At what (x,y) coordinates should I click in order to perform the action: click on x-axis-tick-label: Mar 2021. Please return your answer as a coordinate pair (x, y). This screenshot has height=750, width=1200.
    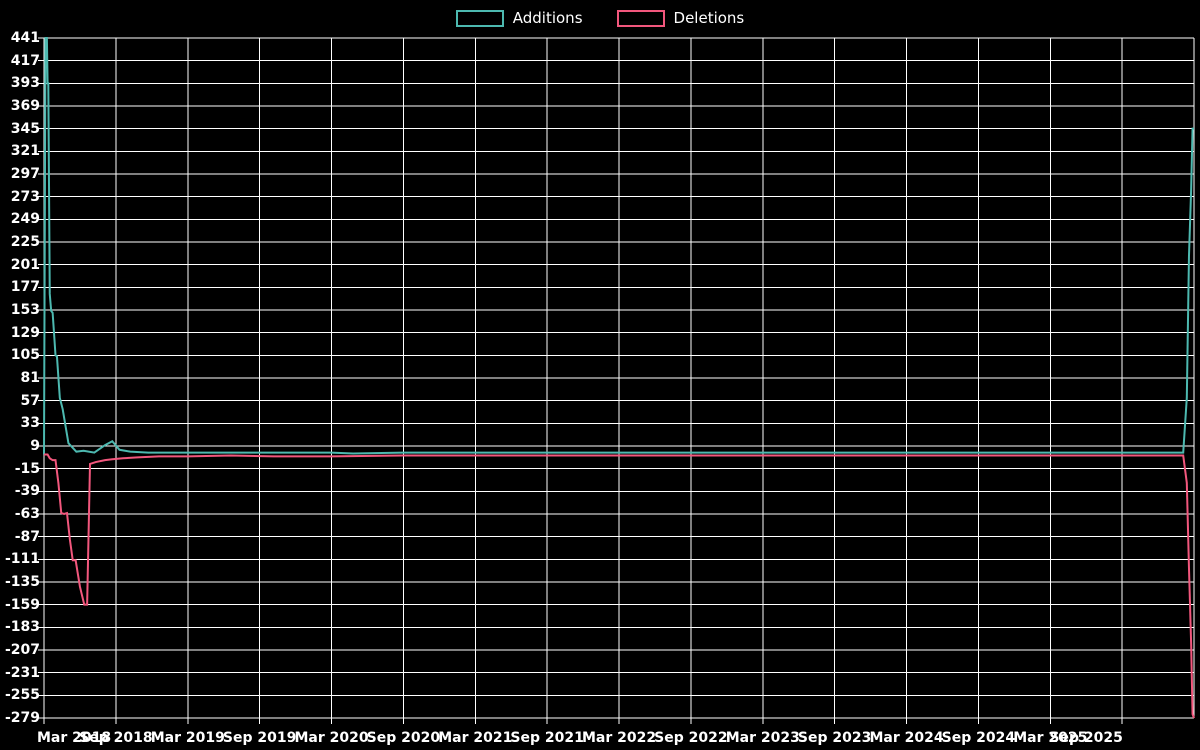
    Looking at the image, I should click on (475, 738).